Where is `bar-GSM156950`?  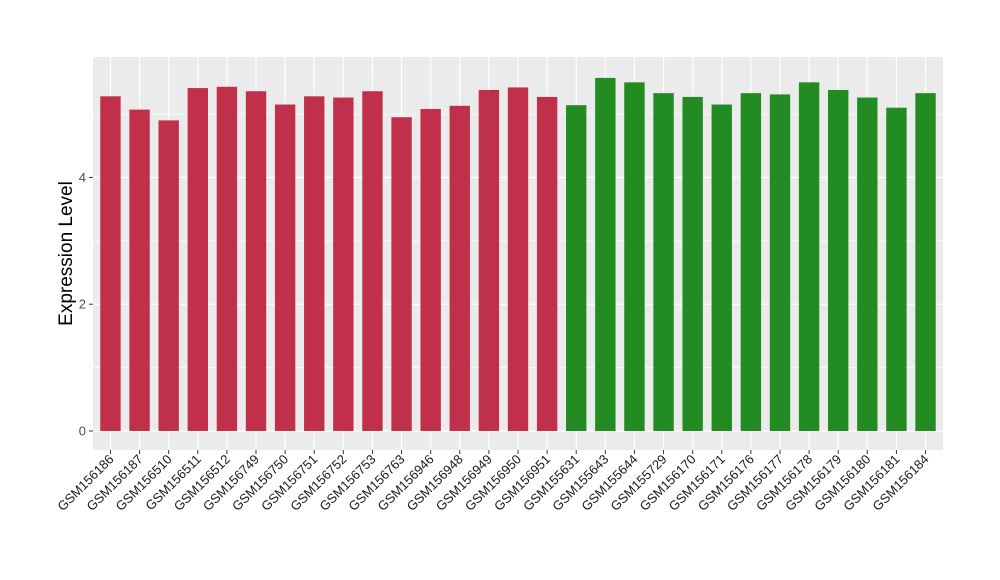
bar-GSM156950 is located at coordinates (518, 259).